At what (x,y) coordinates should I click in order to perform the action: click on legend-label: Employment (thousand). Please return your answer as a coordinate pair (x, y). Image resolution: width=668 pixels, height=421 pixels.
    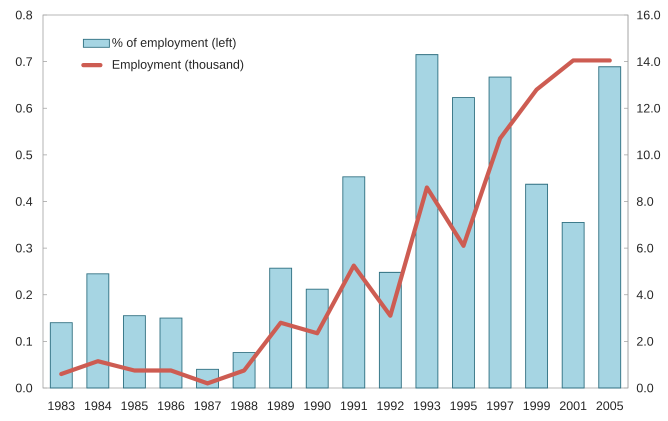
    Looking at the image, I should click on (178, 66).